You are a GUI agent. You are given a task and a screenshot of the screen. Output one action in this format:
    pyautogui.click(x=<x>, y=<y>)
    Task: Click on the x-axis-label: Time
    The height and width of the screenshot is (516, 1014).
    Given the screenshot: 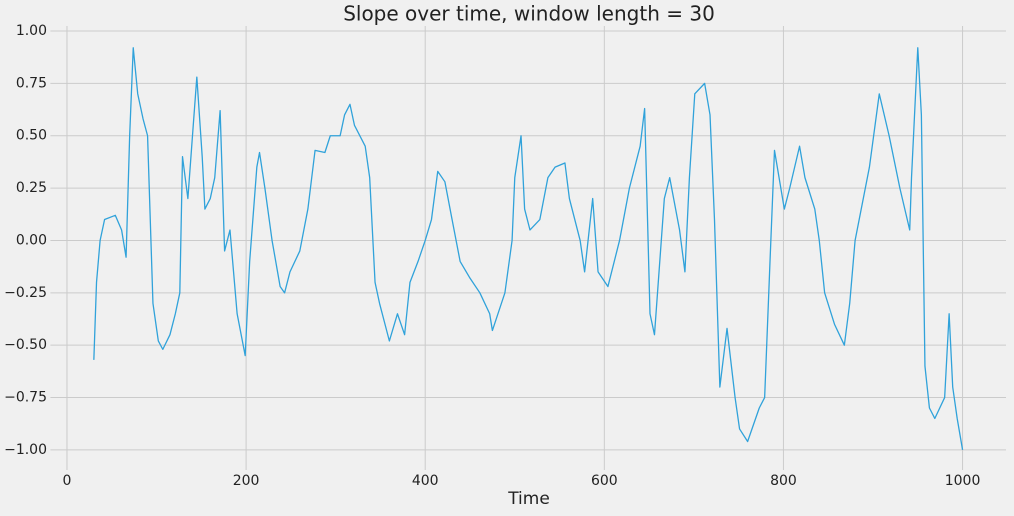 What is the action you would take?
    pyautogui.click(x=528, y=499)
    